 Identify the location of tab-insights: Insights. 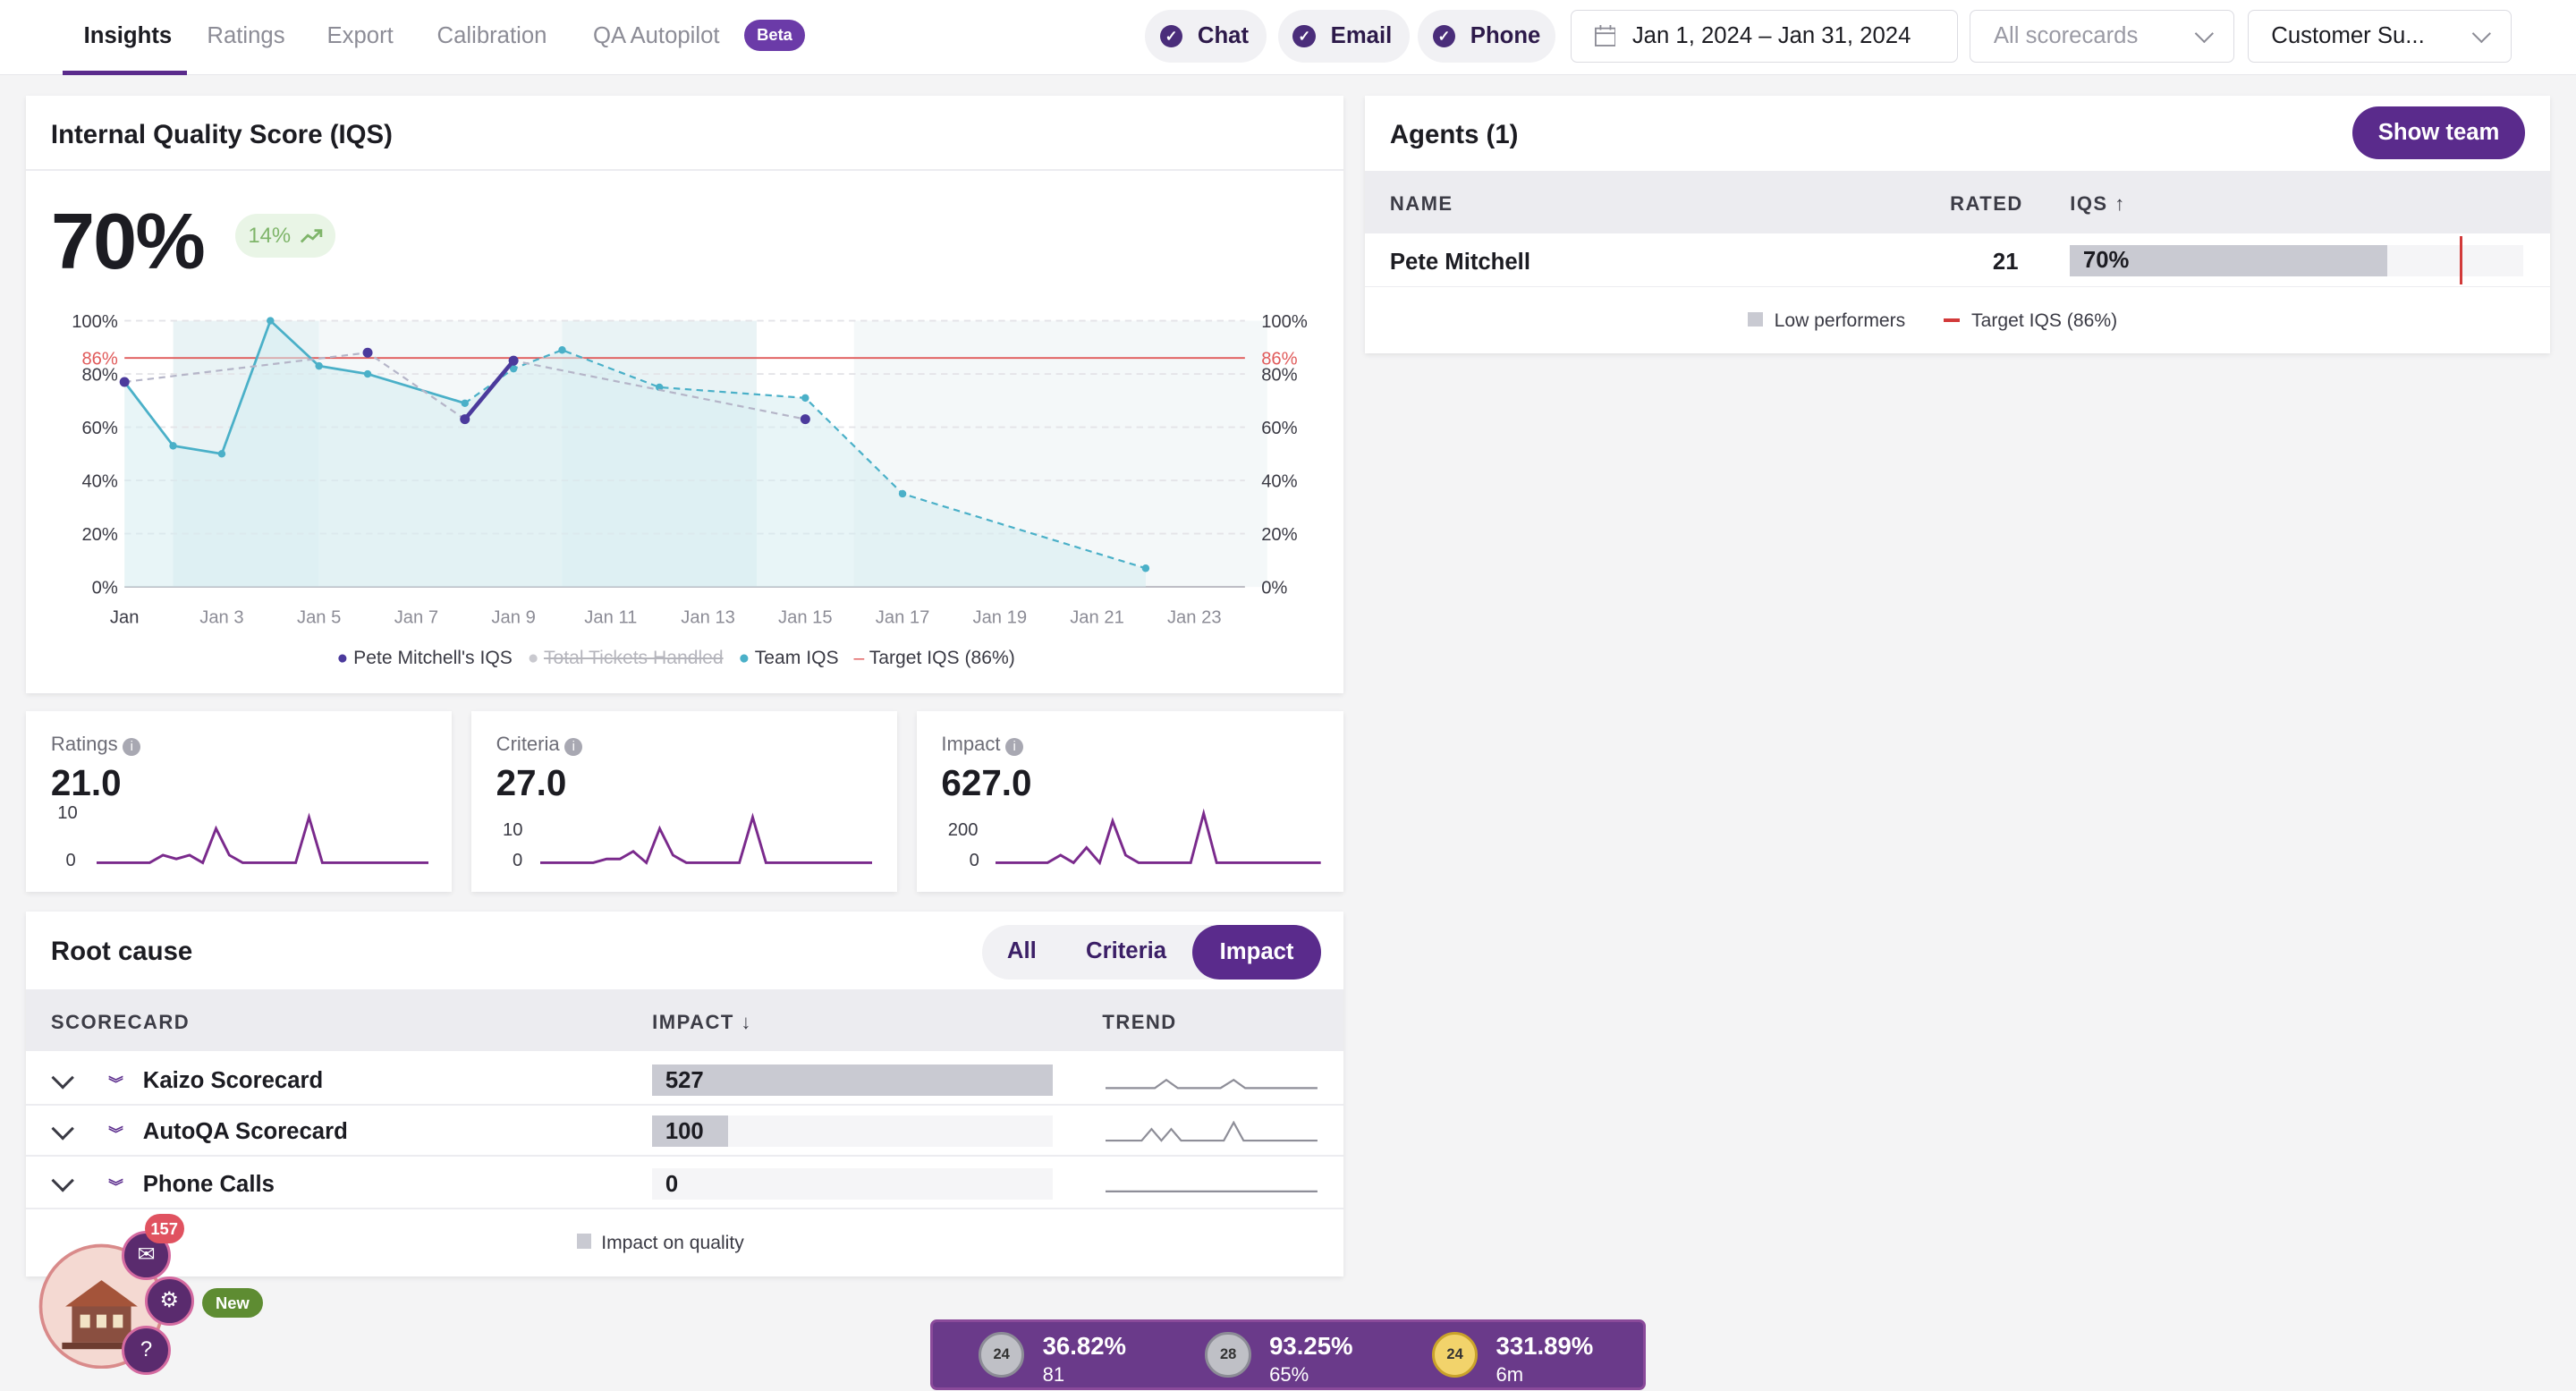
(128, 35).